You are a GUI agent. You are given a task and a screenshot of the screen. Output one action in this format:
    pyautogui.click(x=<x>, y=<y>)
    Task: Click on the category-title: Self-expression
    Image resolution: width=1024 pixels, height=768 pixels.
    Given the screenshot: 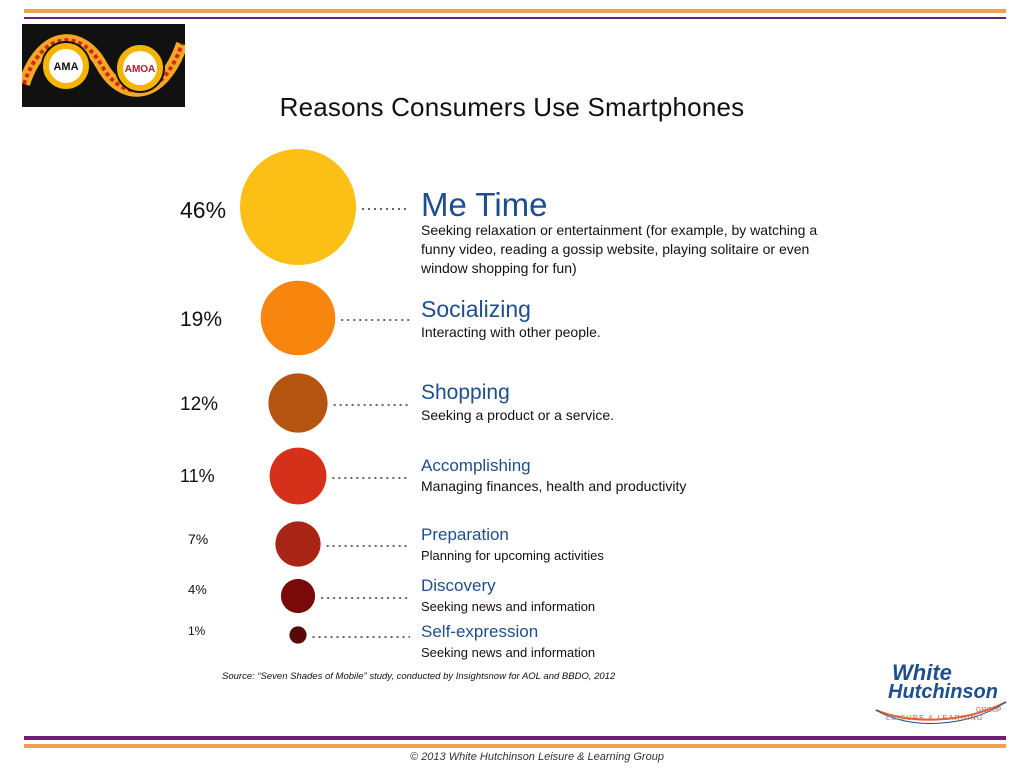 What is the action you would take?
    pyautogui.click(x=480, y=631)
    